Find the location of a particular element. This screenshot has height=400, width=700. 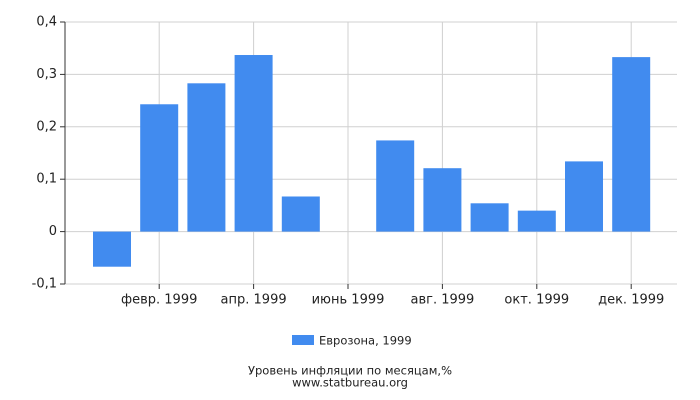

legend-swatch is located at coordinates (303, 340).